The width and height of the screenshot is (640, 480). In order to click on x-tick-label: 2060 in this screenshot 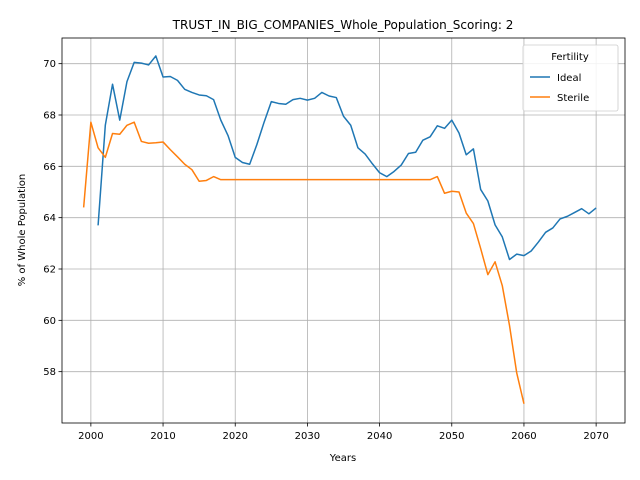, I will do `click(523, 436)`.